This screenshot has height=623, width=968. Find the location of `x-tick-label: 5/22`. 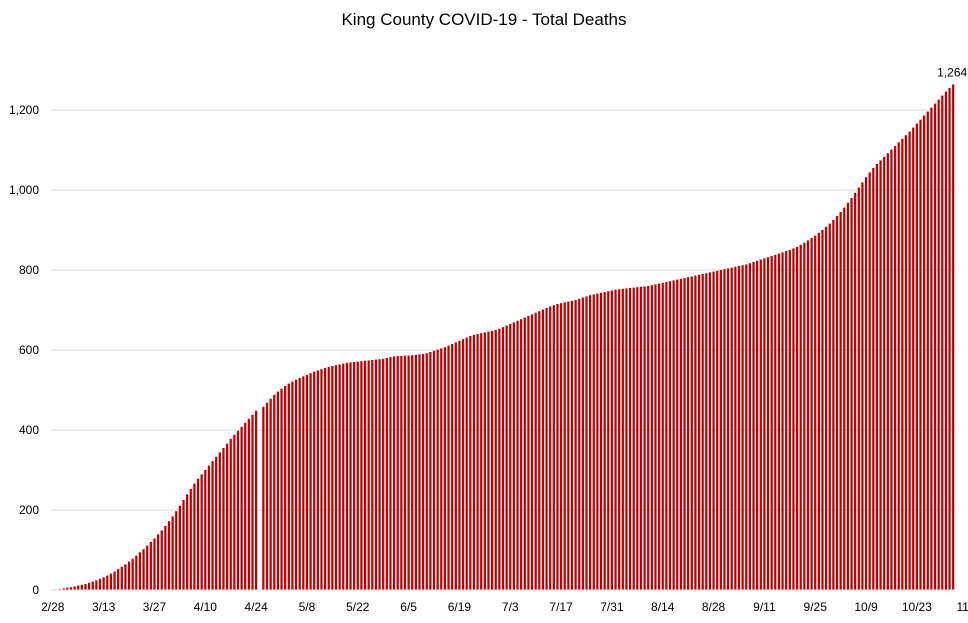

x-tick-label: 5/22 is located at coordinates (358, 607).